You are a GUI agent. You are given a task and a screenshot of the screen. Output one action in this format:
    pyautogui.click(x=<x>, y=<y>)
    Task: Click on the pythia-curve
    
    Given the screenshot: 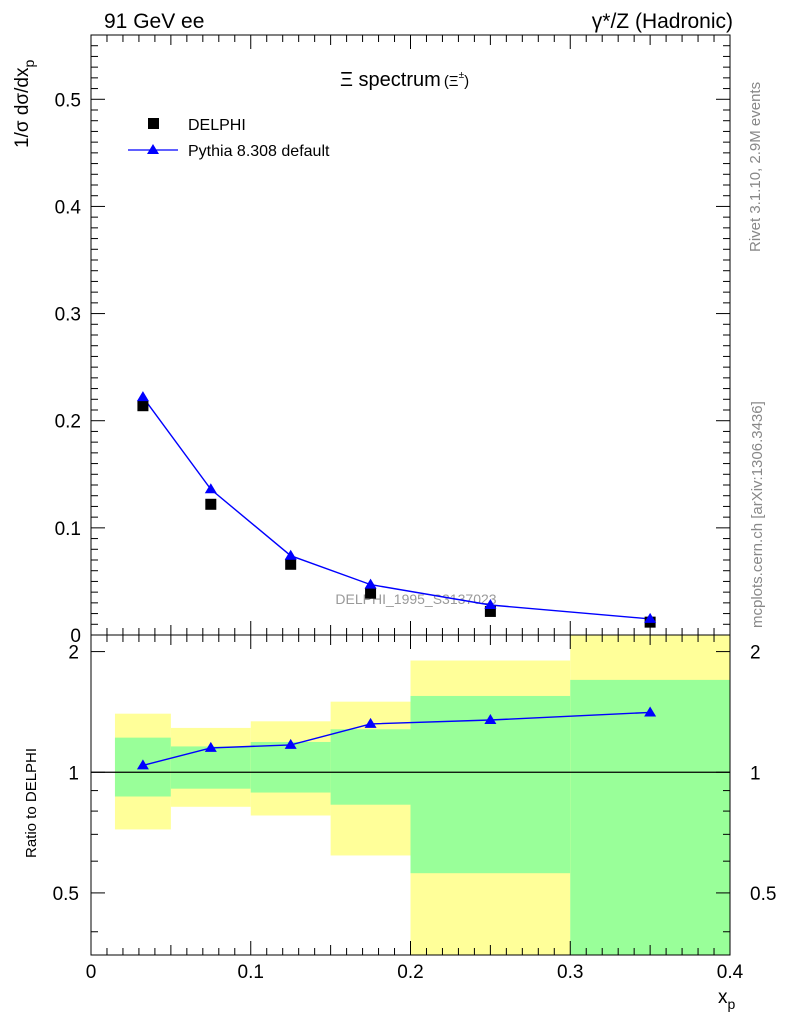 What is the action you would take?
    pyautogui.click(x=396, y=508)
    